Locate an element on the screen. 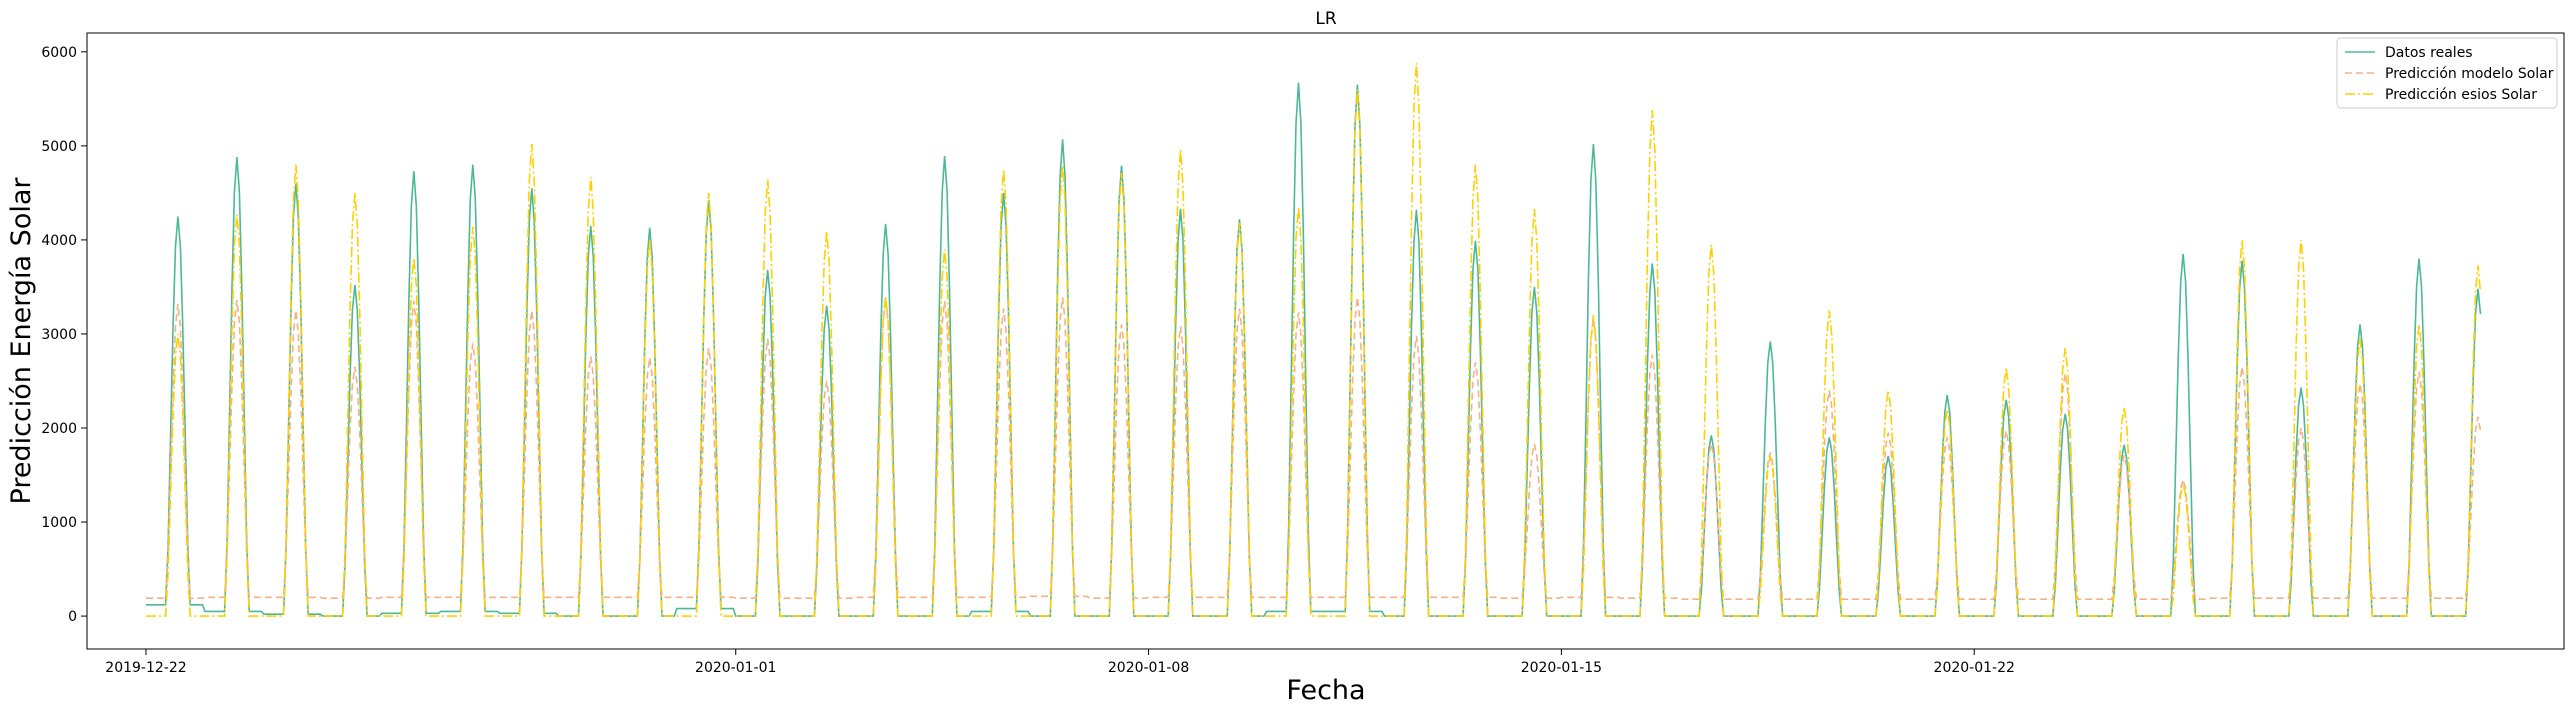 This screenshot has height=711, width=2575. y-tick-label: 3000 is located at coordinates (59, 335).